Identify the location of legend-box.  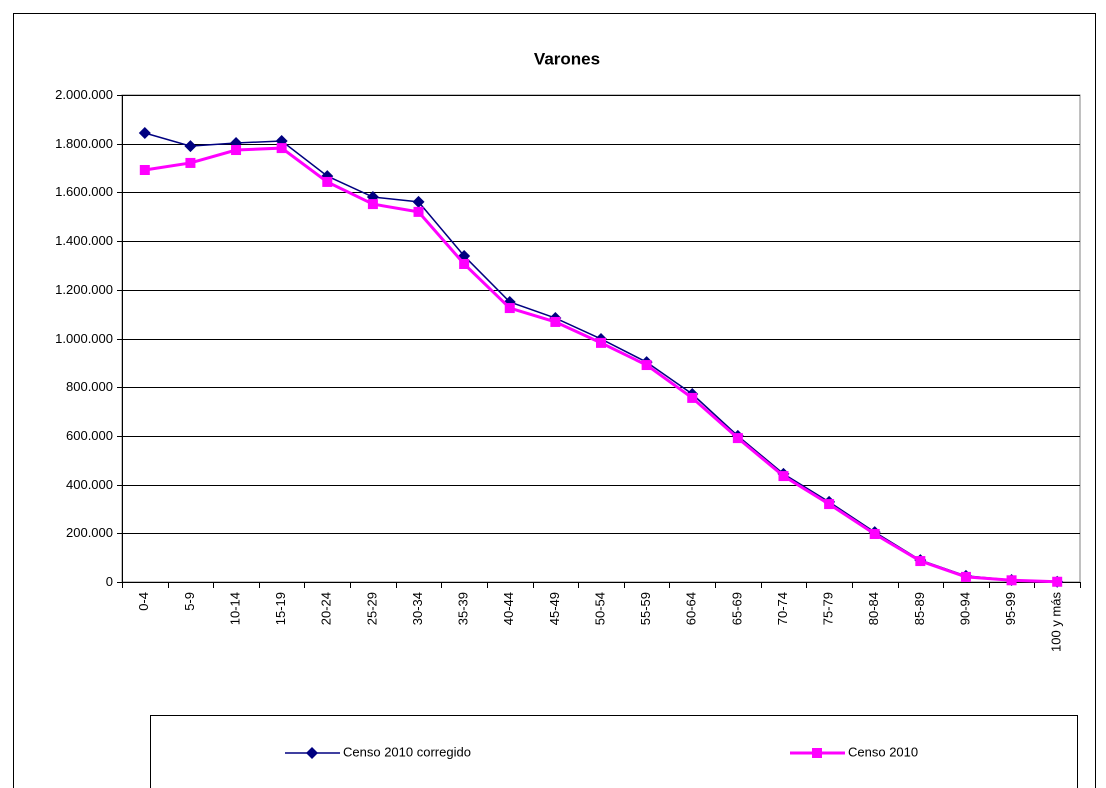
(614, 751).